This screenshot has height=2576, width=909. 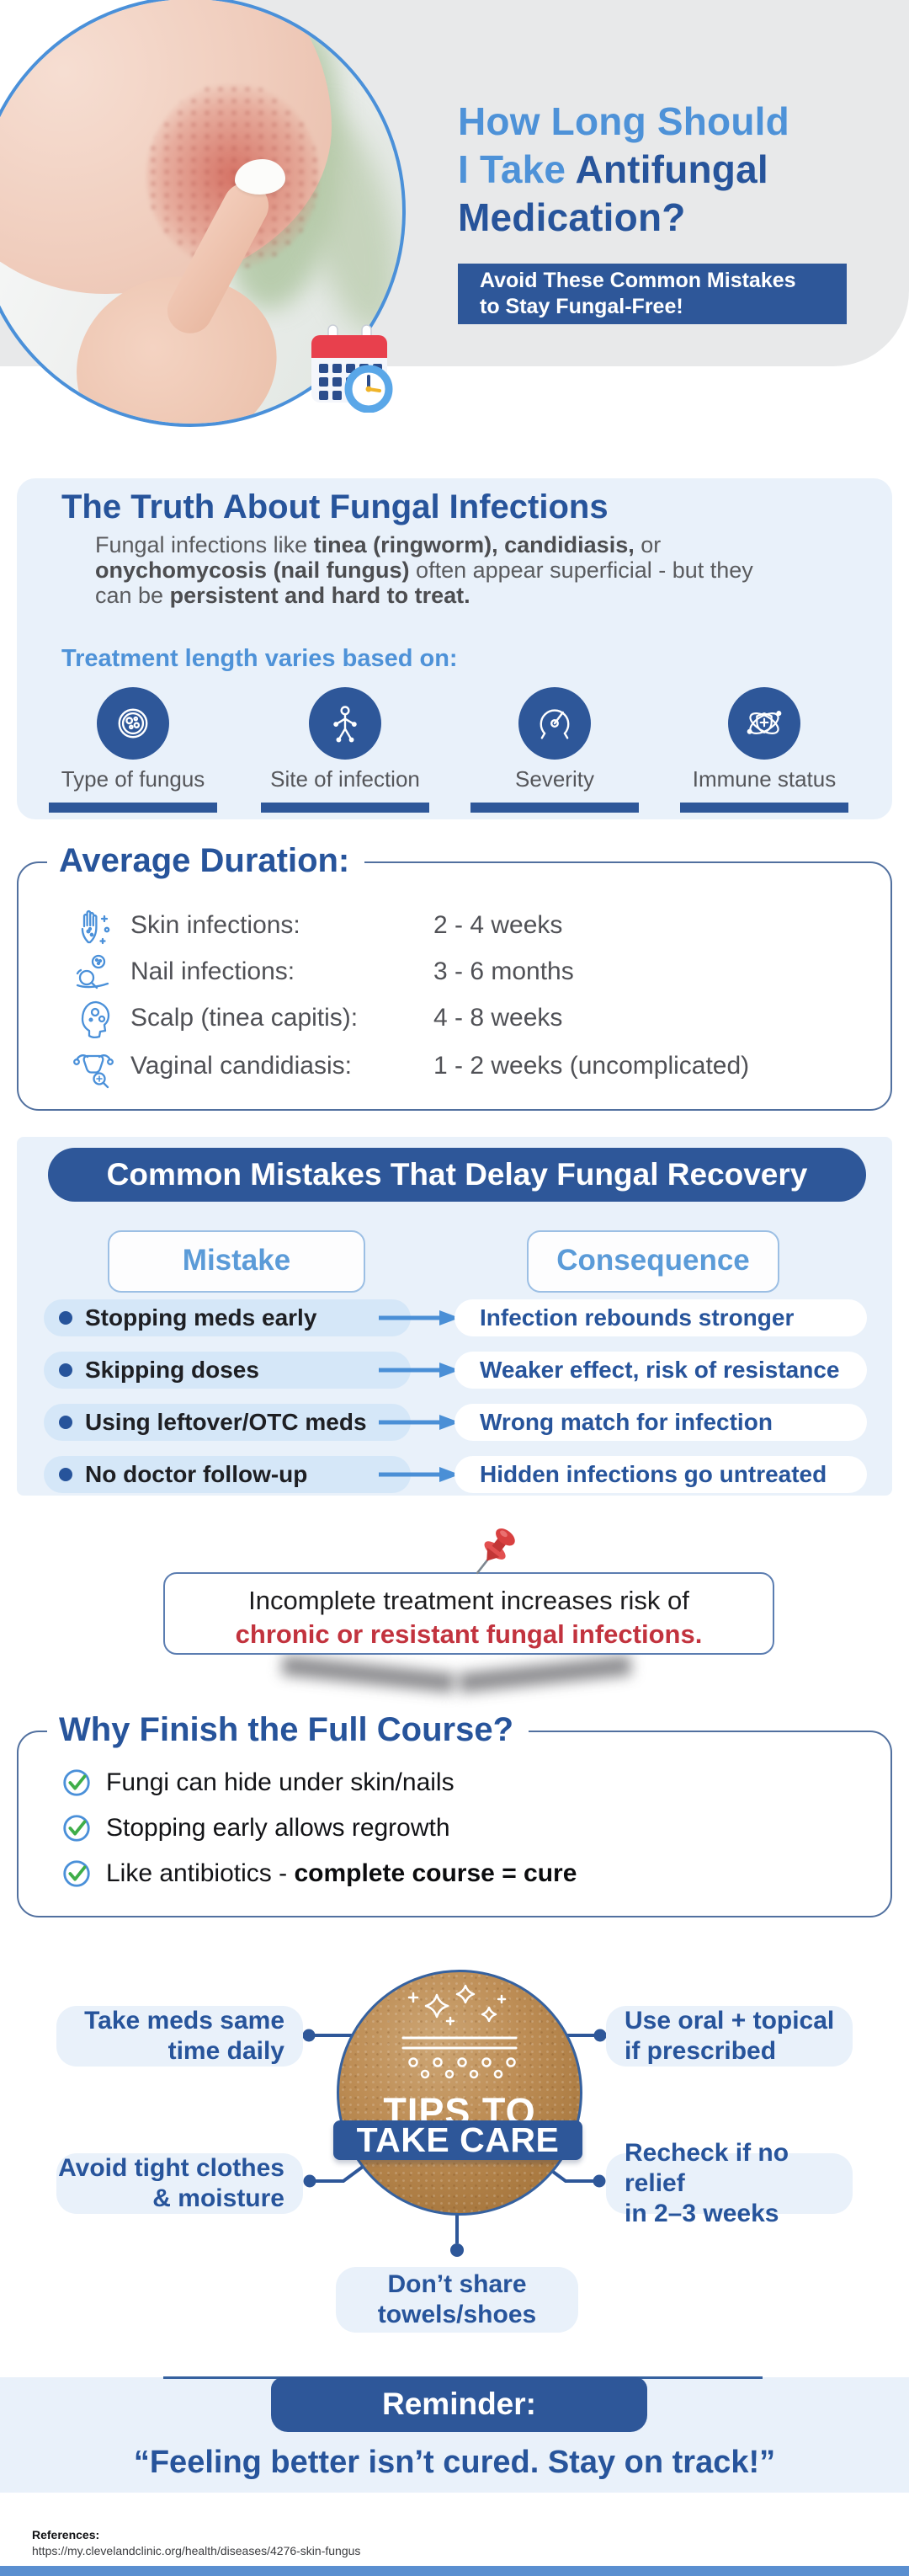 I want to click on cream-dollop, so click(x=260, y=177).